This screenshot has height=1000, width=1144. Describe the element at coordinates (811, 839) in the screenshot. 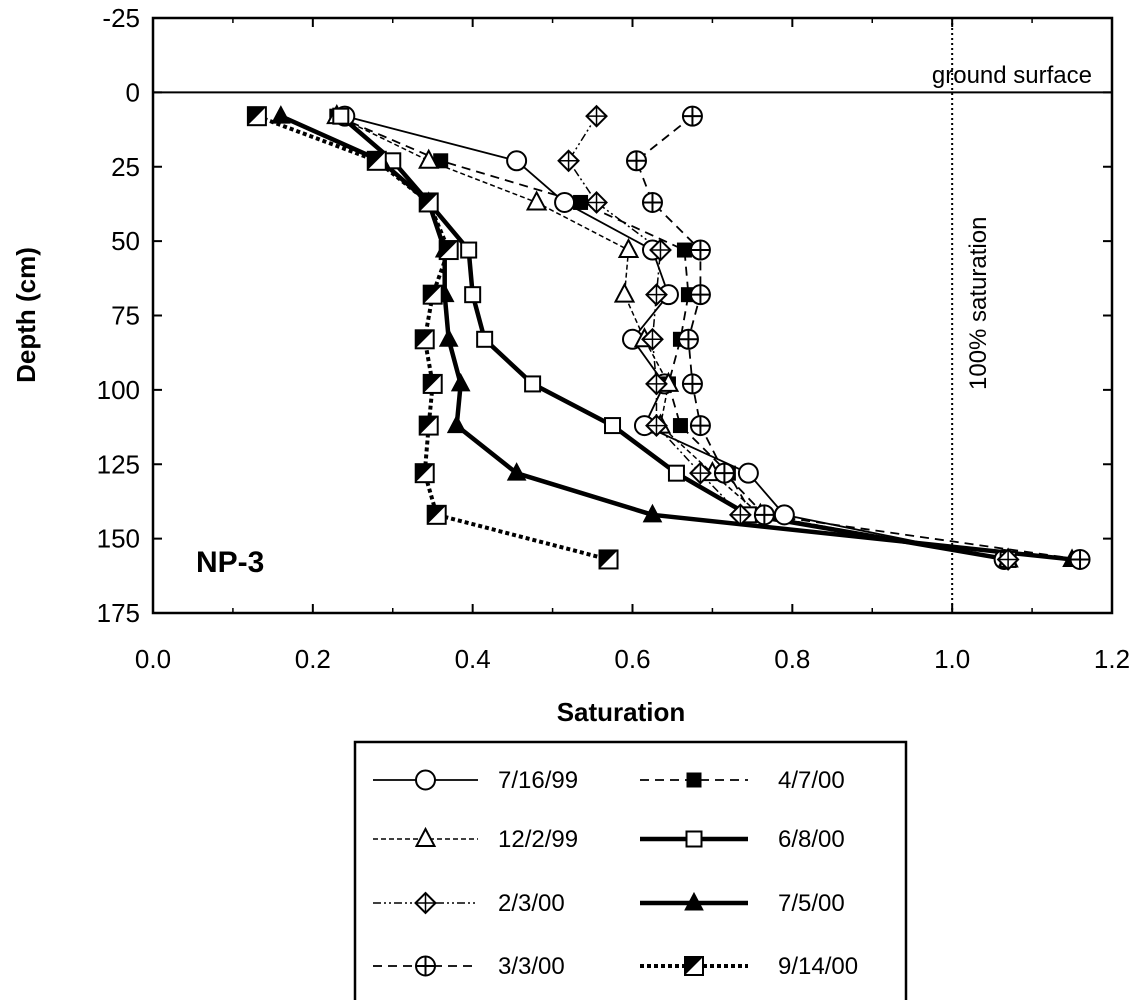

I see `legend-label-3: 6/8/00` at that location.